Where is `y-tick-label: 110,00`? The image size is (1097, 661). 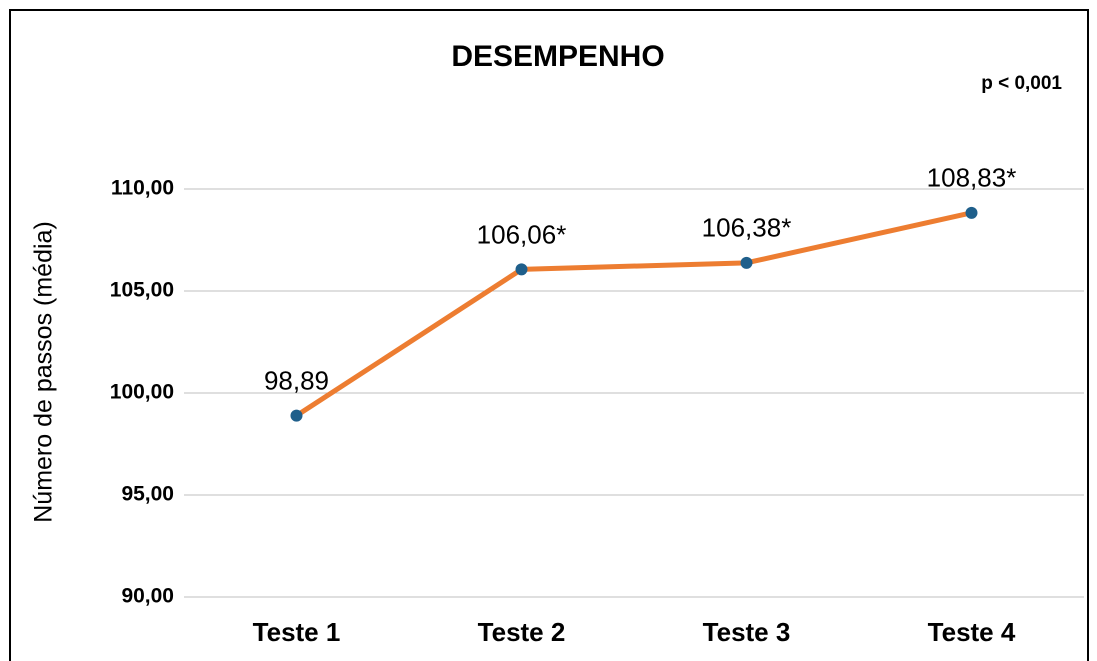
y-tick-label: 110,00 is located at coordinates (142, 188).